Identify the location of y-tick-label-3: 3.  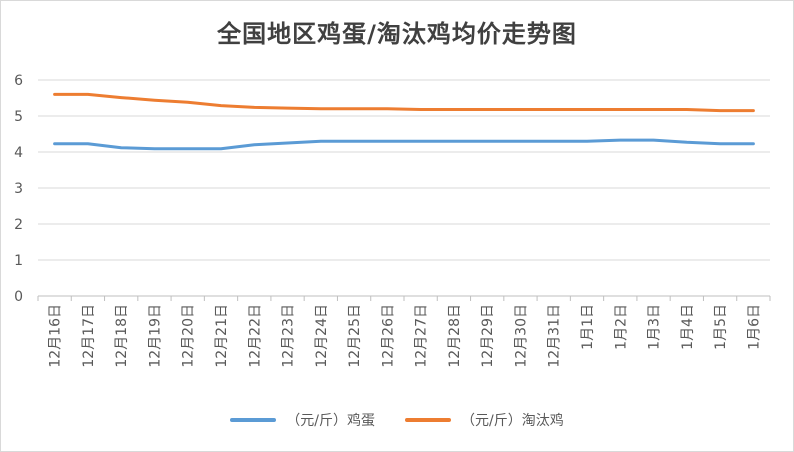
(18, 189).